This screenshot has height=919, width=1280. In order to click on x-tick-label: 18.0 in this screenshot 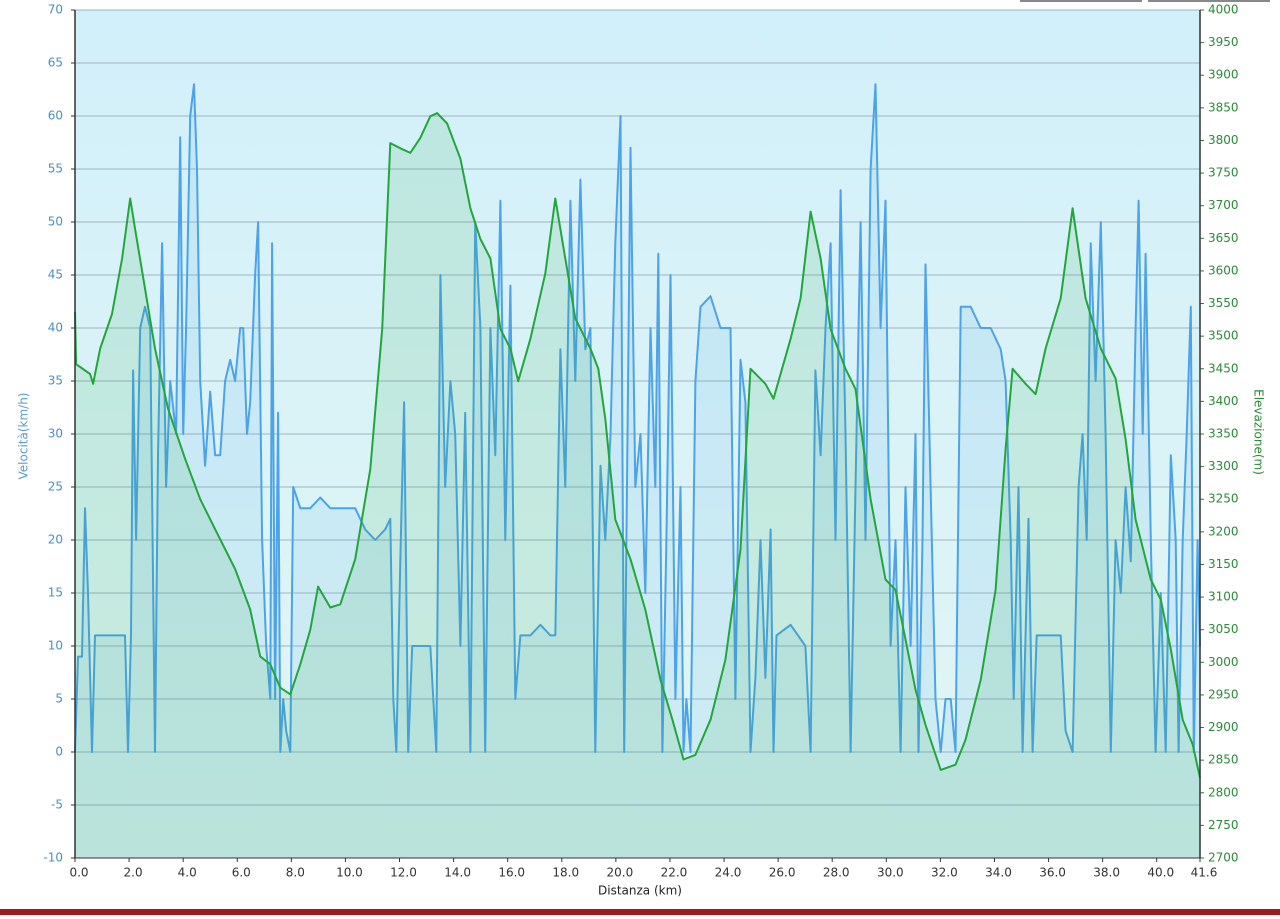, I will do `click(565, 873)`.